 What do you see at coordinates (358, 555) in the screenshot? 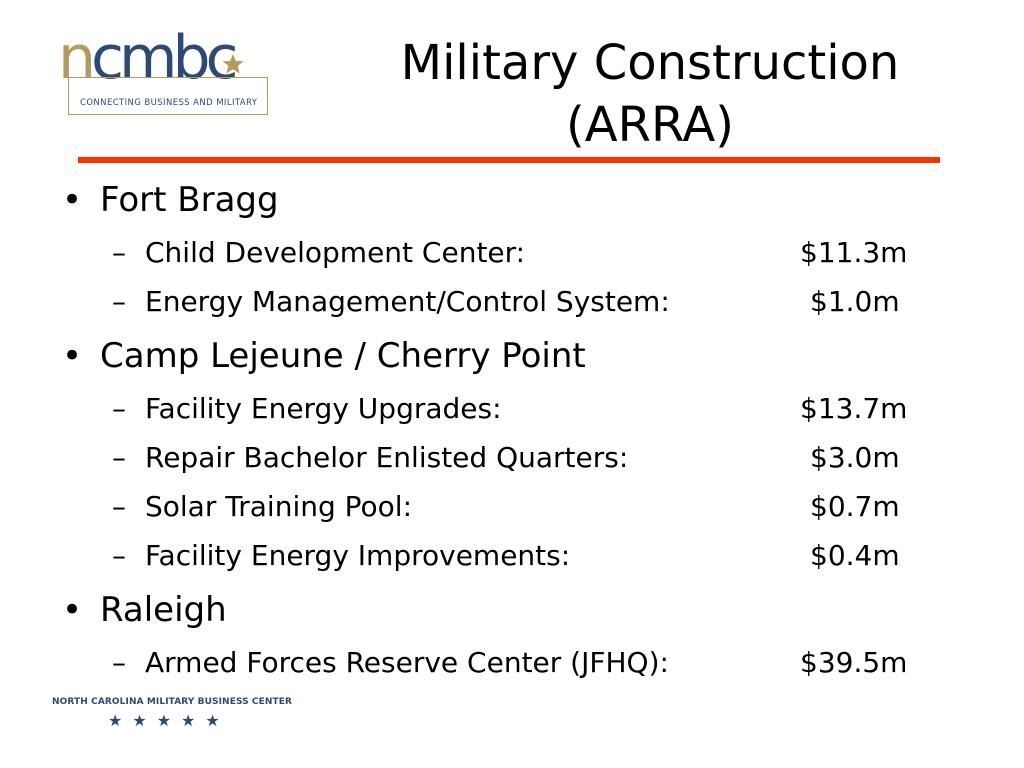
I see `list-item-label: Facility Energy Improvements:` at bounding box center [358, 555].